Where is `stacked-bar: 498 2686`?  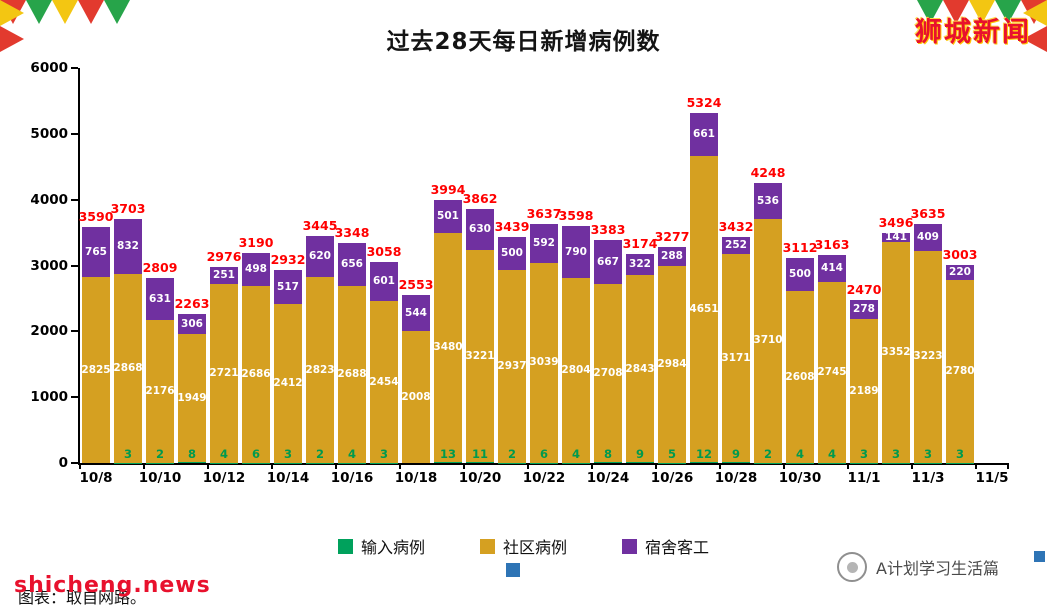 stacked-bar: 498 2686 is located at coordinates (256, 358).